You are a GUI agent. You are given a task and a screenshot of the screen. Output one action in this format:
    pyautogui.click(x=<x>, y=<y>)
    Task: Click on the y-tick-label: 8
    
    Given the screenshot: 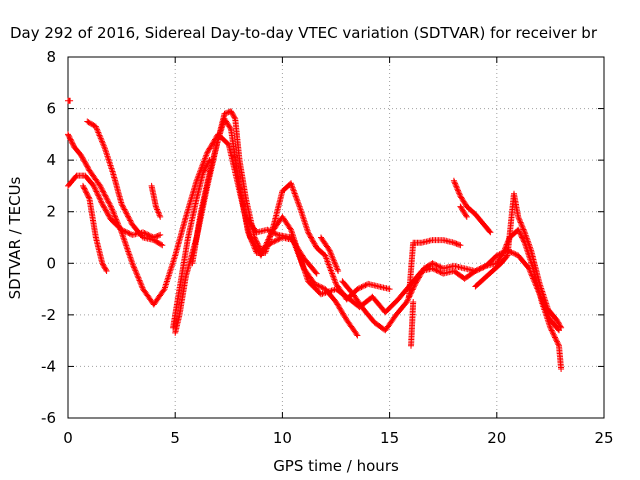 What is the action you would take?
    pyautogui.click(x=51, y=57)
    